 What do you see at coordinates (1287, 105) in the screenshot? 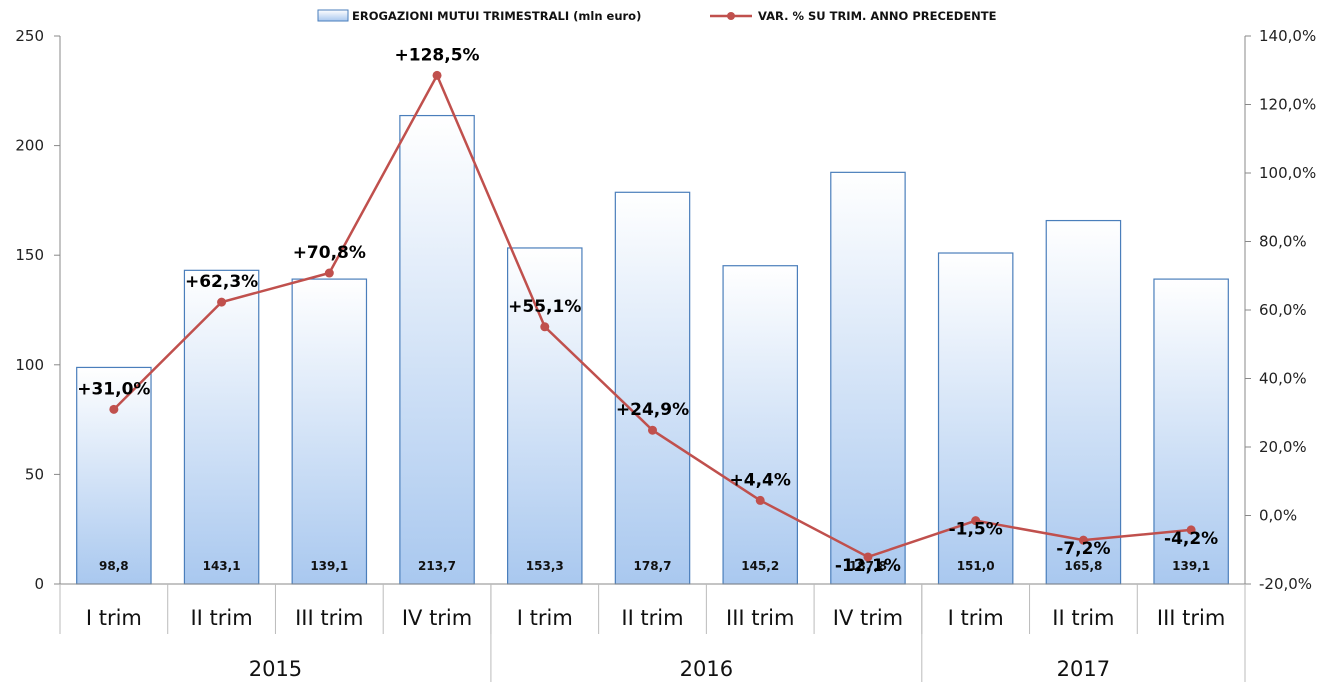
I see `right-tick-label: 120,0%` at bounding box center [1287, 105].